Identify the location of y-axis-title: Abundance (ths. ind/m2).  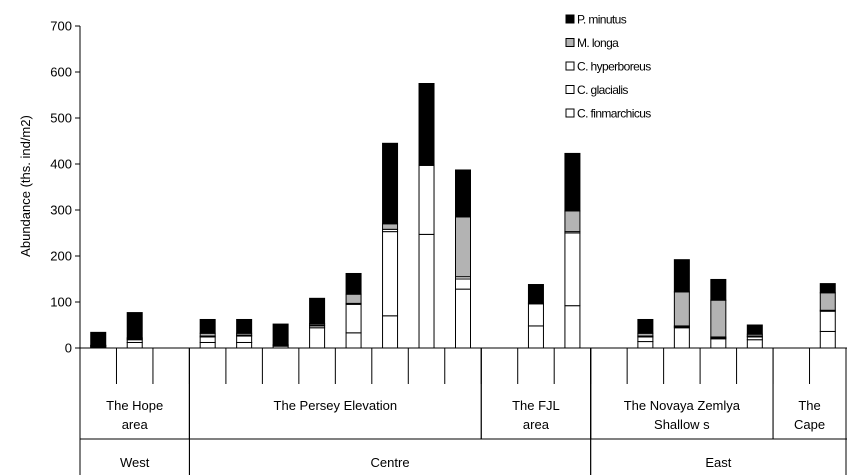
(25, 186).